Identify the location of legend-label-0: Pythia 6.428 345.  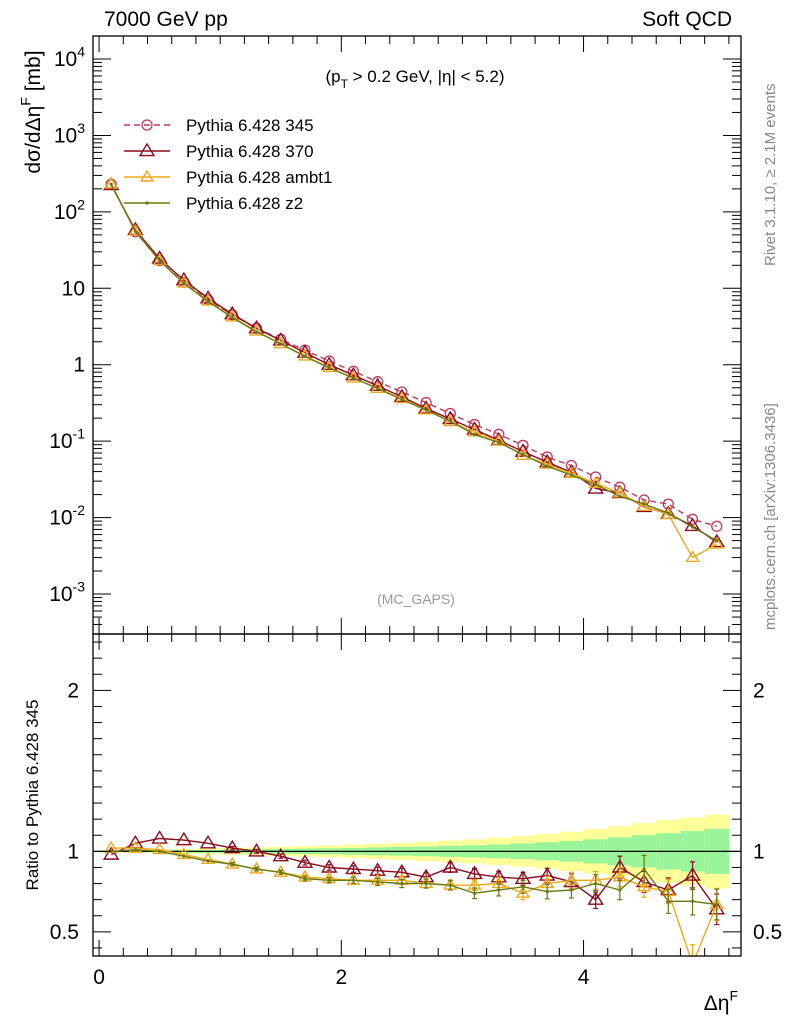
(250, 125).